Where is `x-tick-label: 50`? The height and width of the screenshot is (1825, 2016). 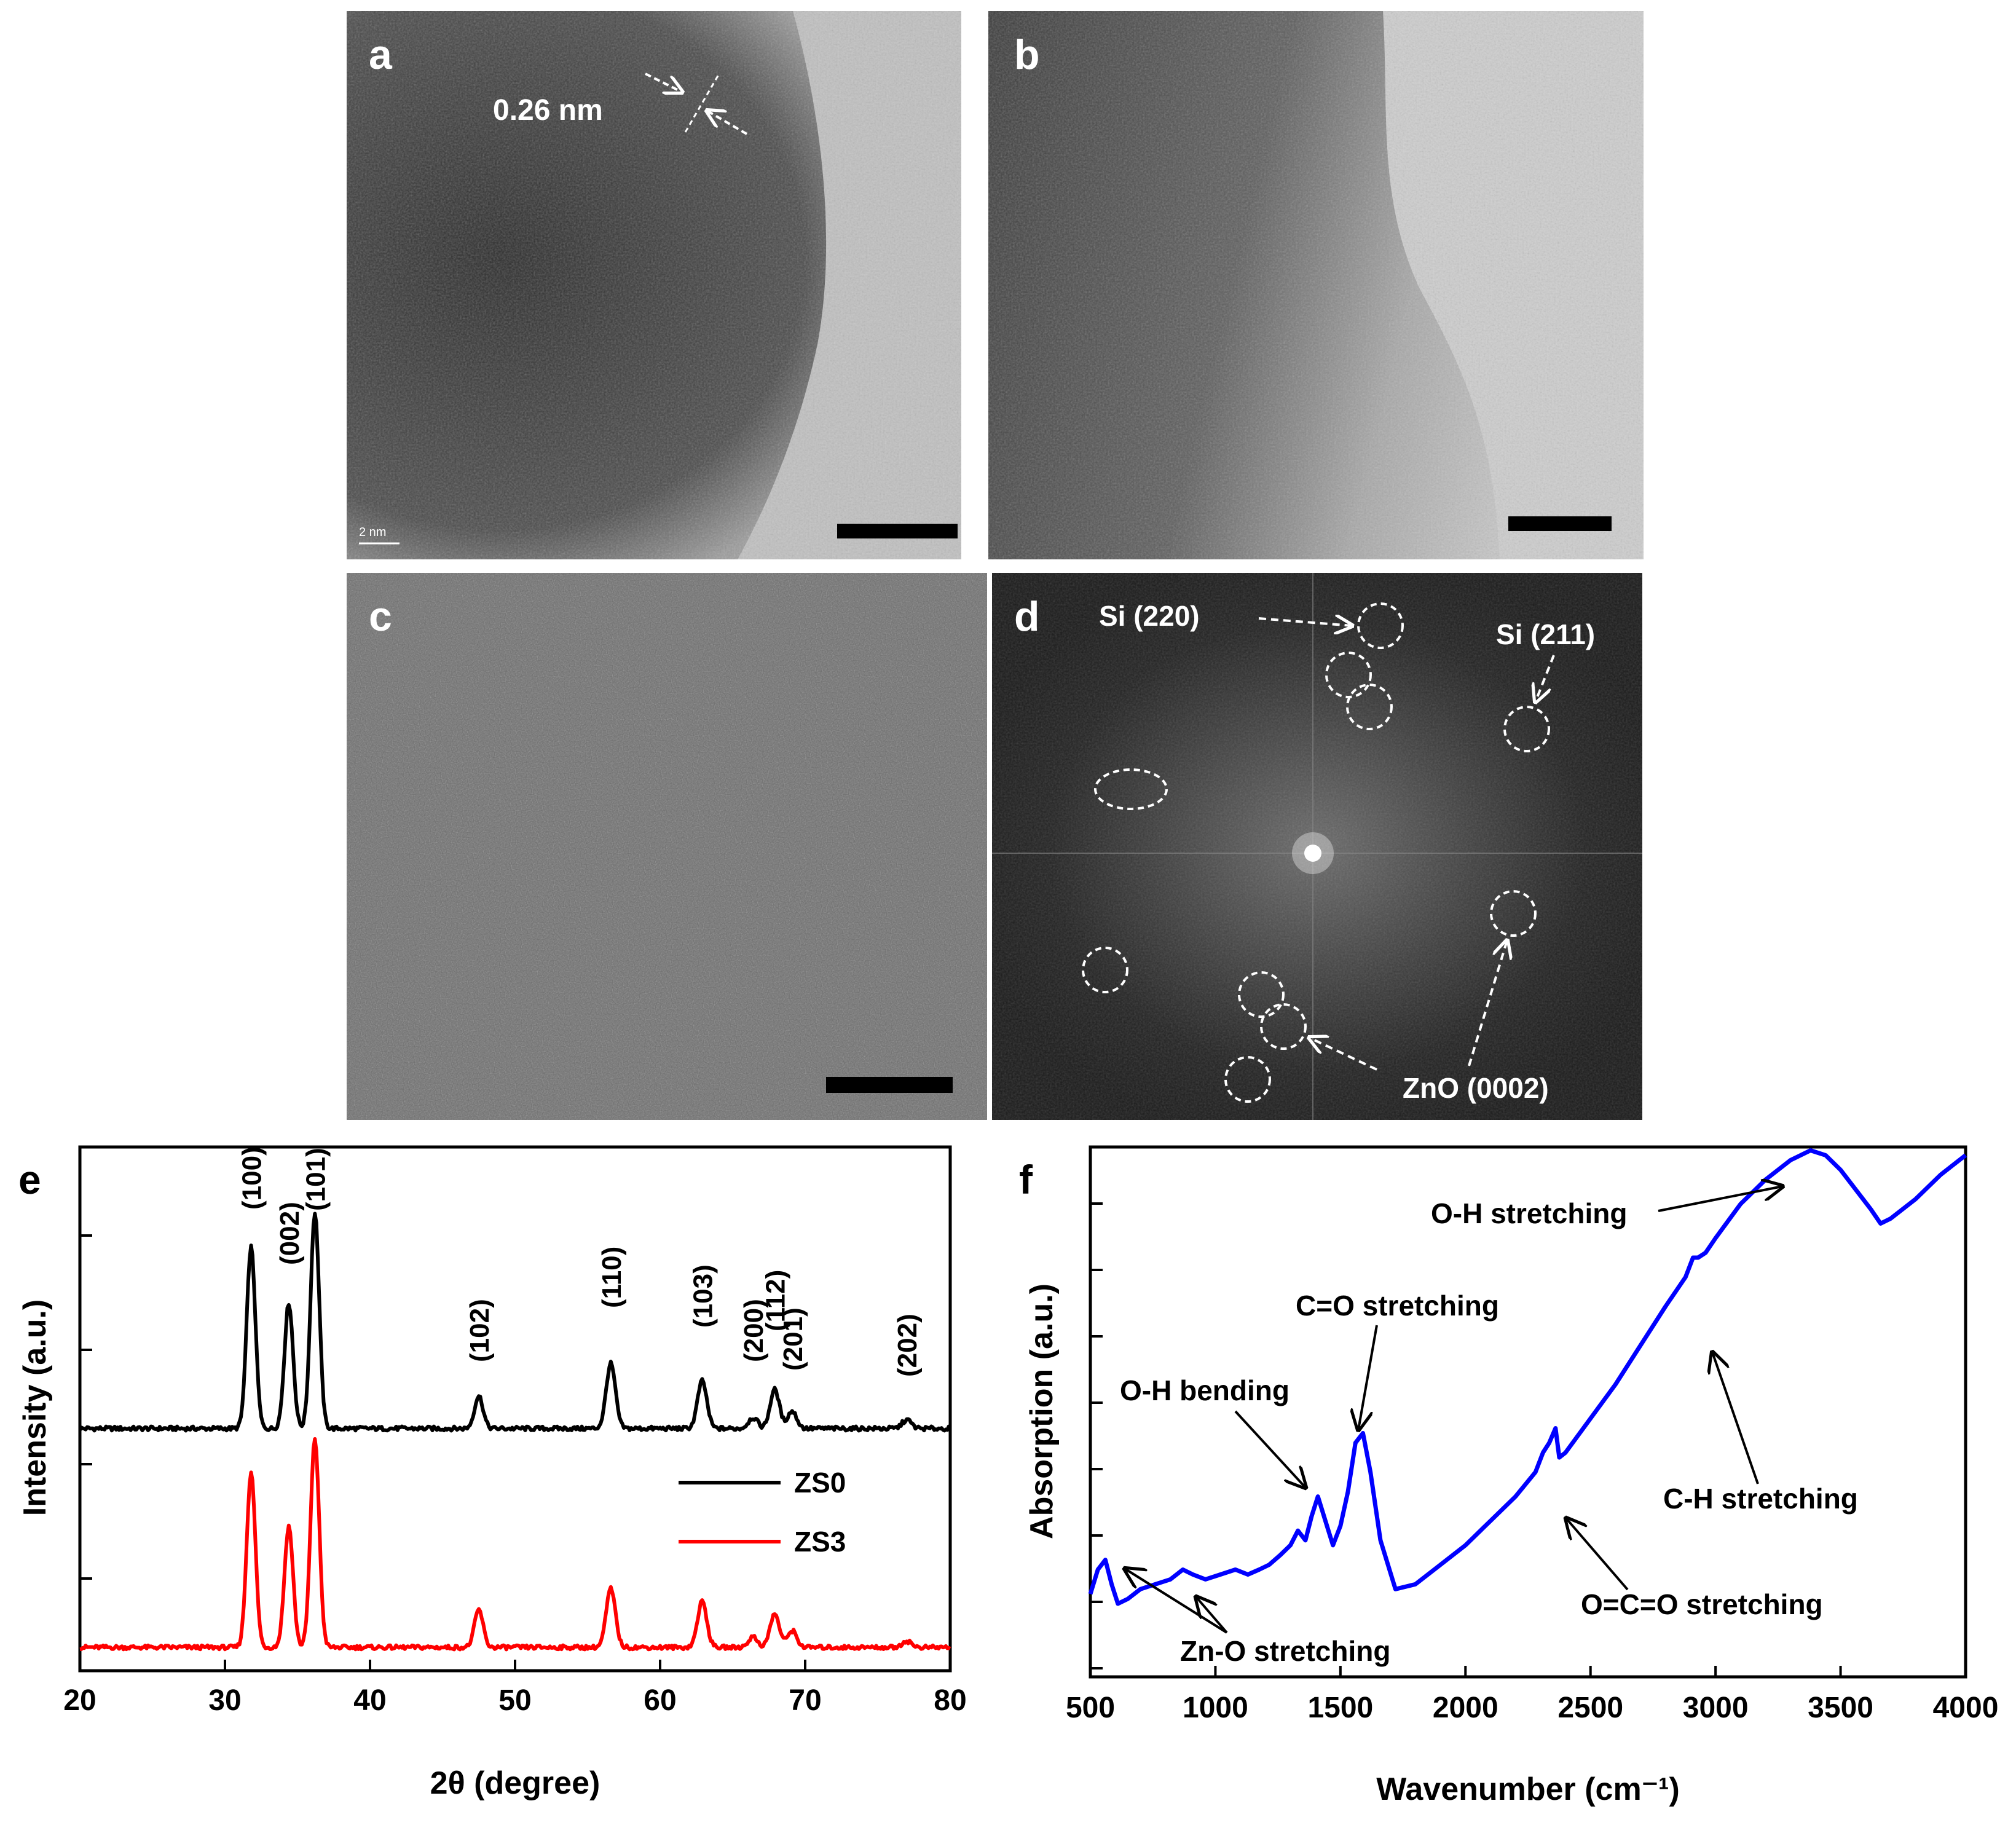 x-tick-label: 50 is located at coordinates (514, 1700).